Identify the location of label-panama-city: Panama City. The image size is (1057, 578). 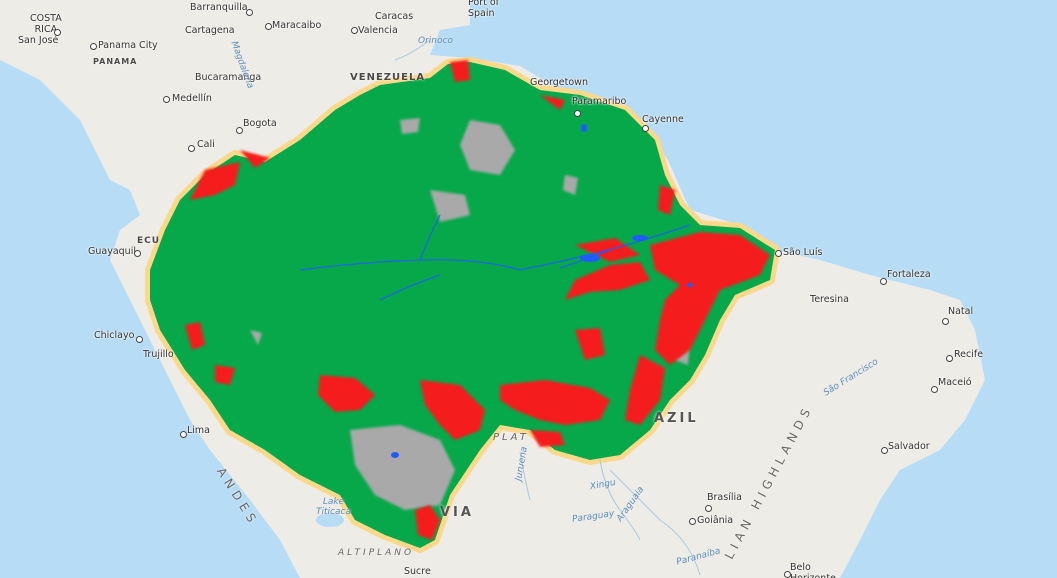
(128, 45).